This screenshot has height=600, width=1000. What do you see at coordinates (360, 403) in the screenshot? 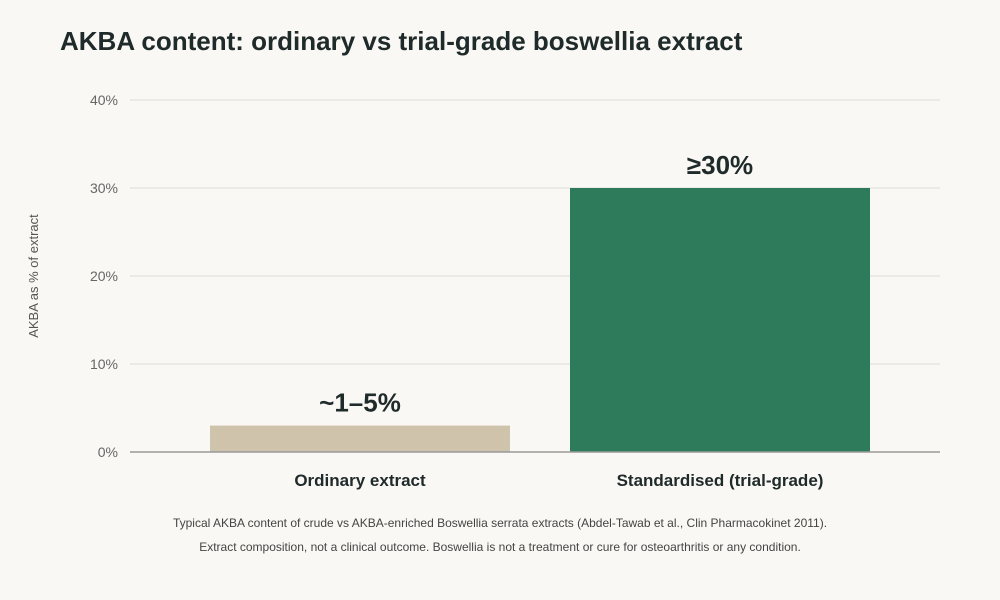
I see `data-label: ~1–5%` at bounding box center [360, 403].